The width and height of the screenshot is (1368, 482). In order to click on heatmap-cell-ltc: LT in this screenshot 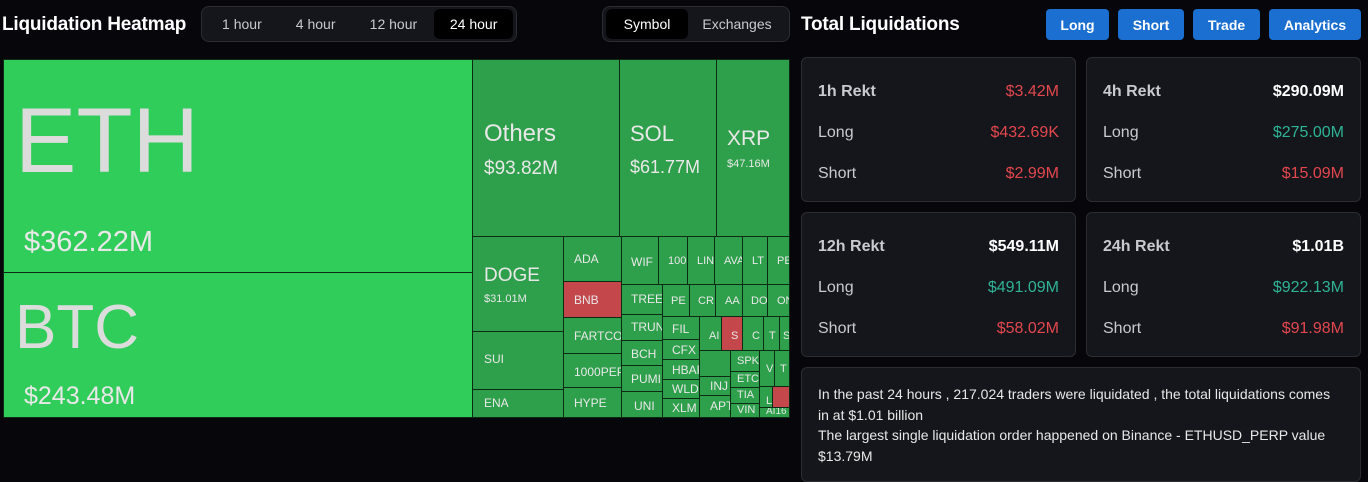, I will do `click(755, 260)`.